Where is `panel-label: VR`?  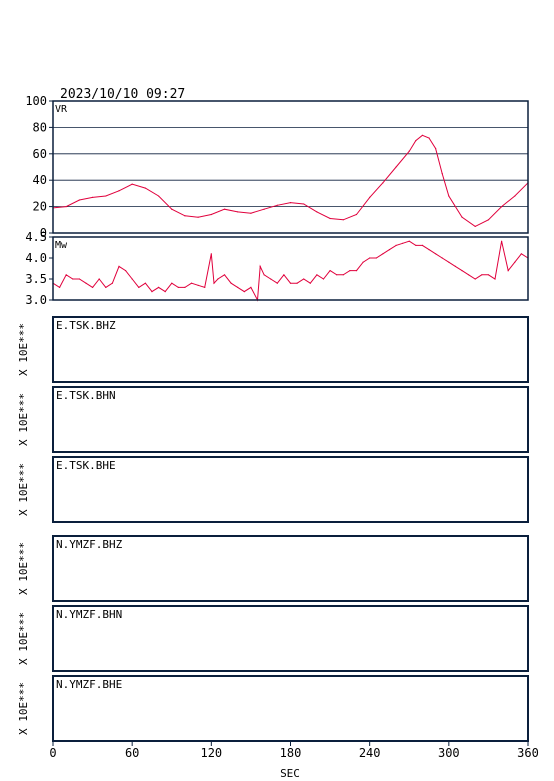 panel-label: VR is located at coordinates (61, 109).